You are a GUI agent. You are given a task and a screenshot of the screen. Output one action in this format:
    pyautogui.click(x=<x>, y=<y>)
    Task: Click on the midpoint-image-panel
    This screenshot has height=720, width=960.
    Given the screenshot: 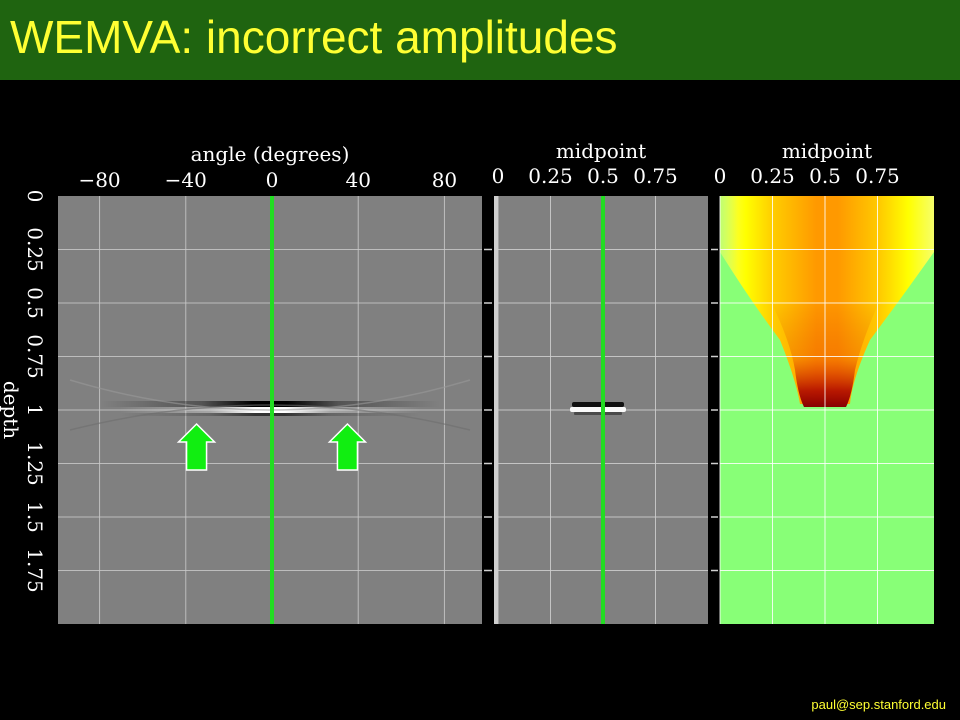 What is the action you would take?
    pyautogui.click(x=601, y=410)
    